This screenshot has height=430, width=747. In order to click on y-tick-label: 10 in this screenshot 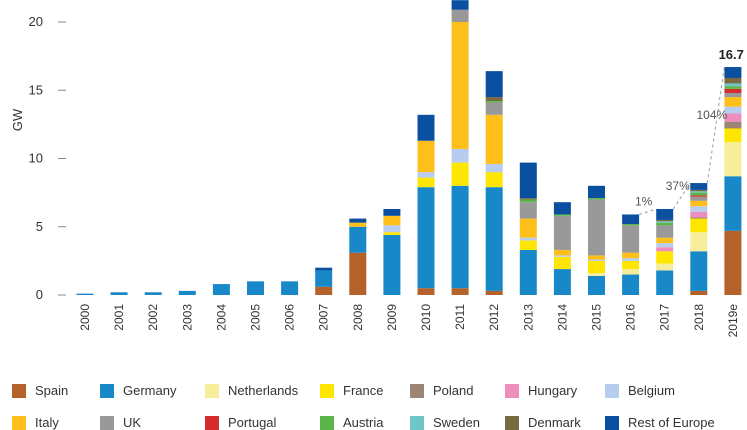, I will do `click(36, 158)`.